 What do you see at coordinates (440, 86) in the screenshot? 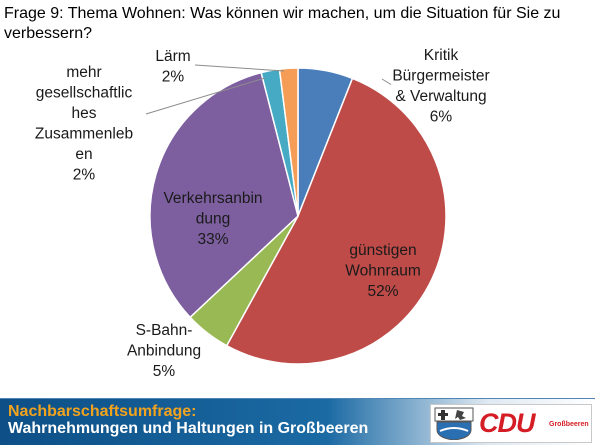
I see `pie-slice-label: Kritik Bürgermeister & Verwaltung 6%` at bounding box center [440, 86].